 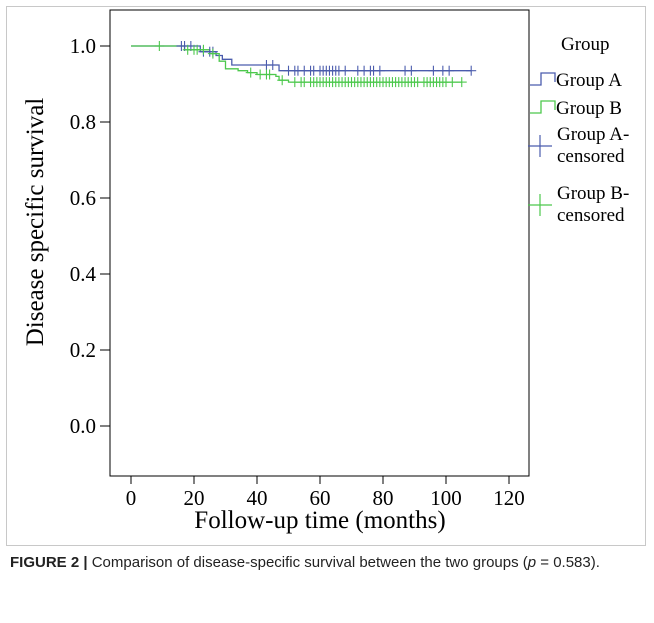 I want to click on legend-title: Group, so click(x=585, y=44).